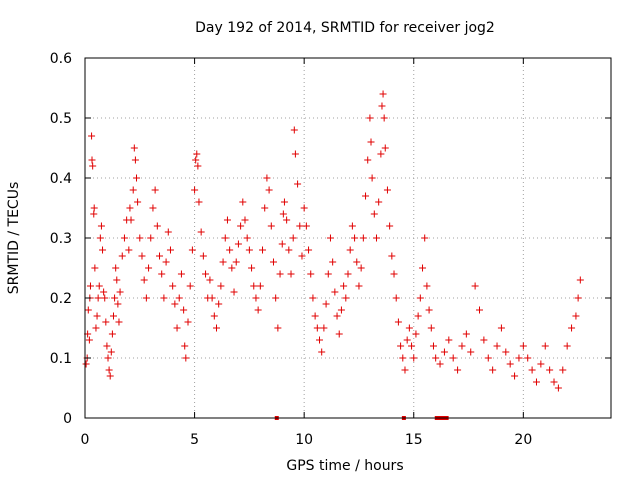  What do you see at coordinates (414, 440) in the screenshot?
I see `x-tick-label: 15` at bounding box center [414, 440].